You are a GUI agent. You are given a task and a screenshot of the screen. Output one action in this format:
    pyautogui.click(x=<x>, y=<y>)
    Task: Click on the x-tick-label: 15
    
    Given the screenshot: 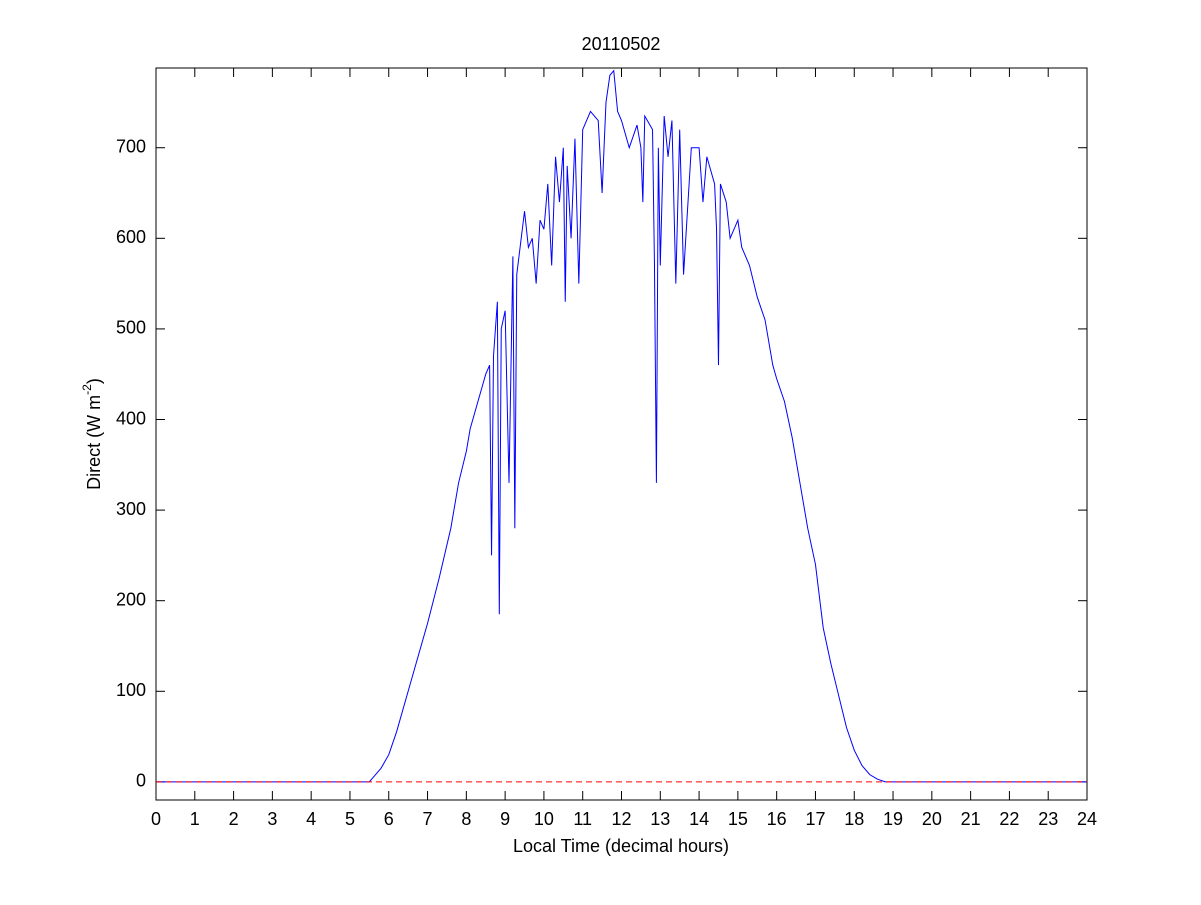 What is the action you would take?
    pyautogui.click(x=738, y=819)
    